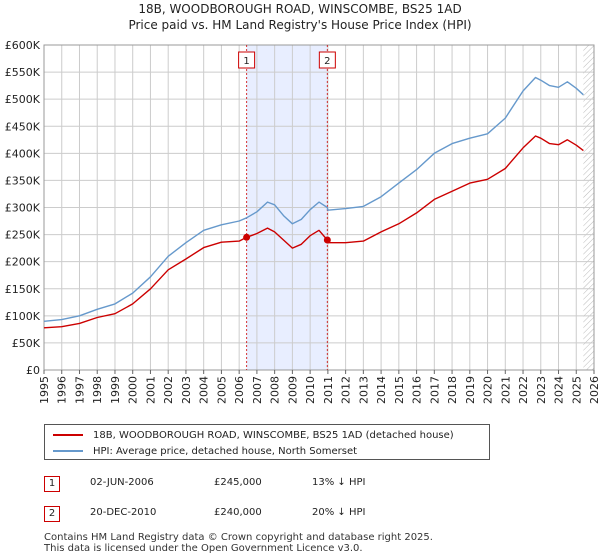  Describe the element at coordinates (417, 390) in the screenshot. I see `x-tick-label: 2016` at that location.